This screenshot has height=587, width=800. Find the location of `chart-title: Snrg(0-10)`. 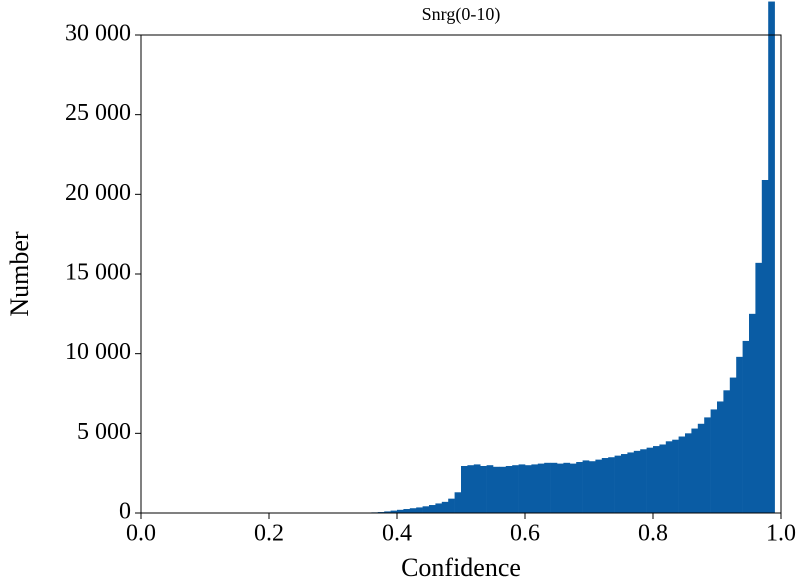

chart-title: Snrg(0-10) is located at coordinates (461, 14).